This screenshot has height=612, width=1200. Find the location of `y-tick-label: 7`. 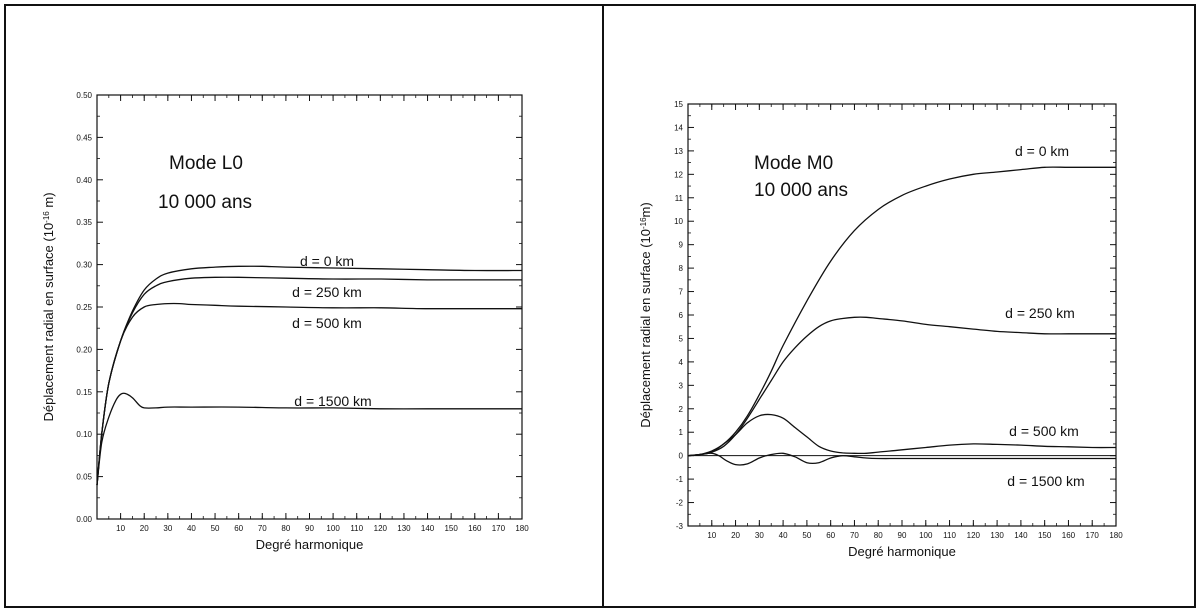

y-tick-label: 7 is located at coordinates (681, 292).